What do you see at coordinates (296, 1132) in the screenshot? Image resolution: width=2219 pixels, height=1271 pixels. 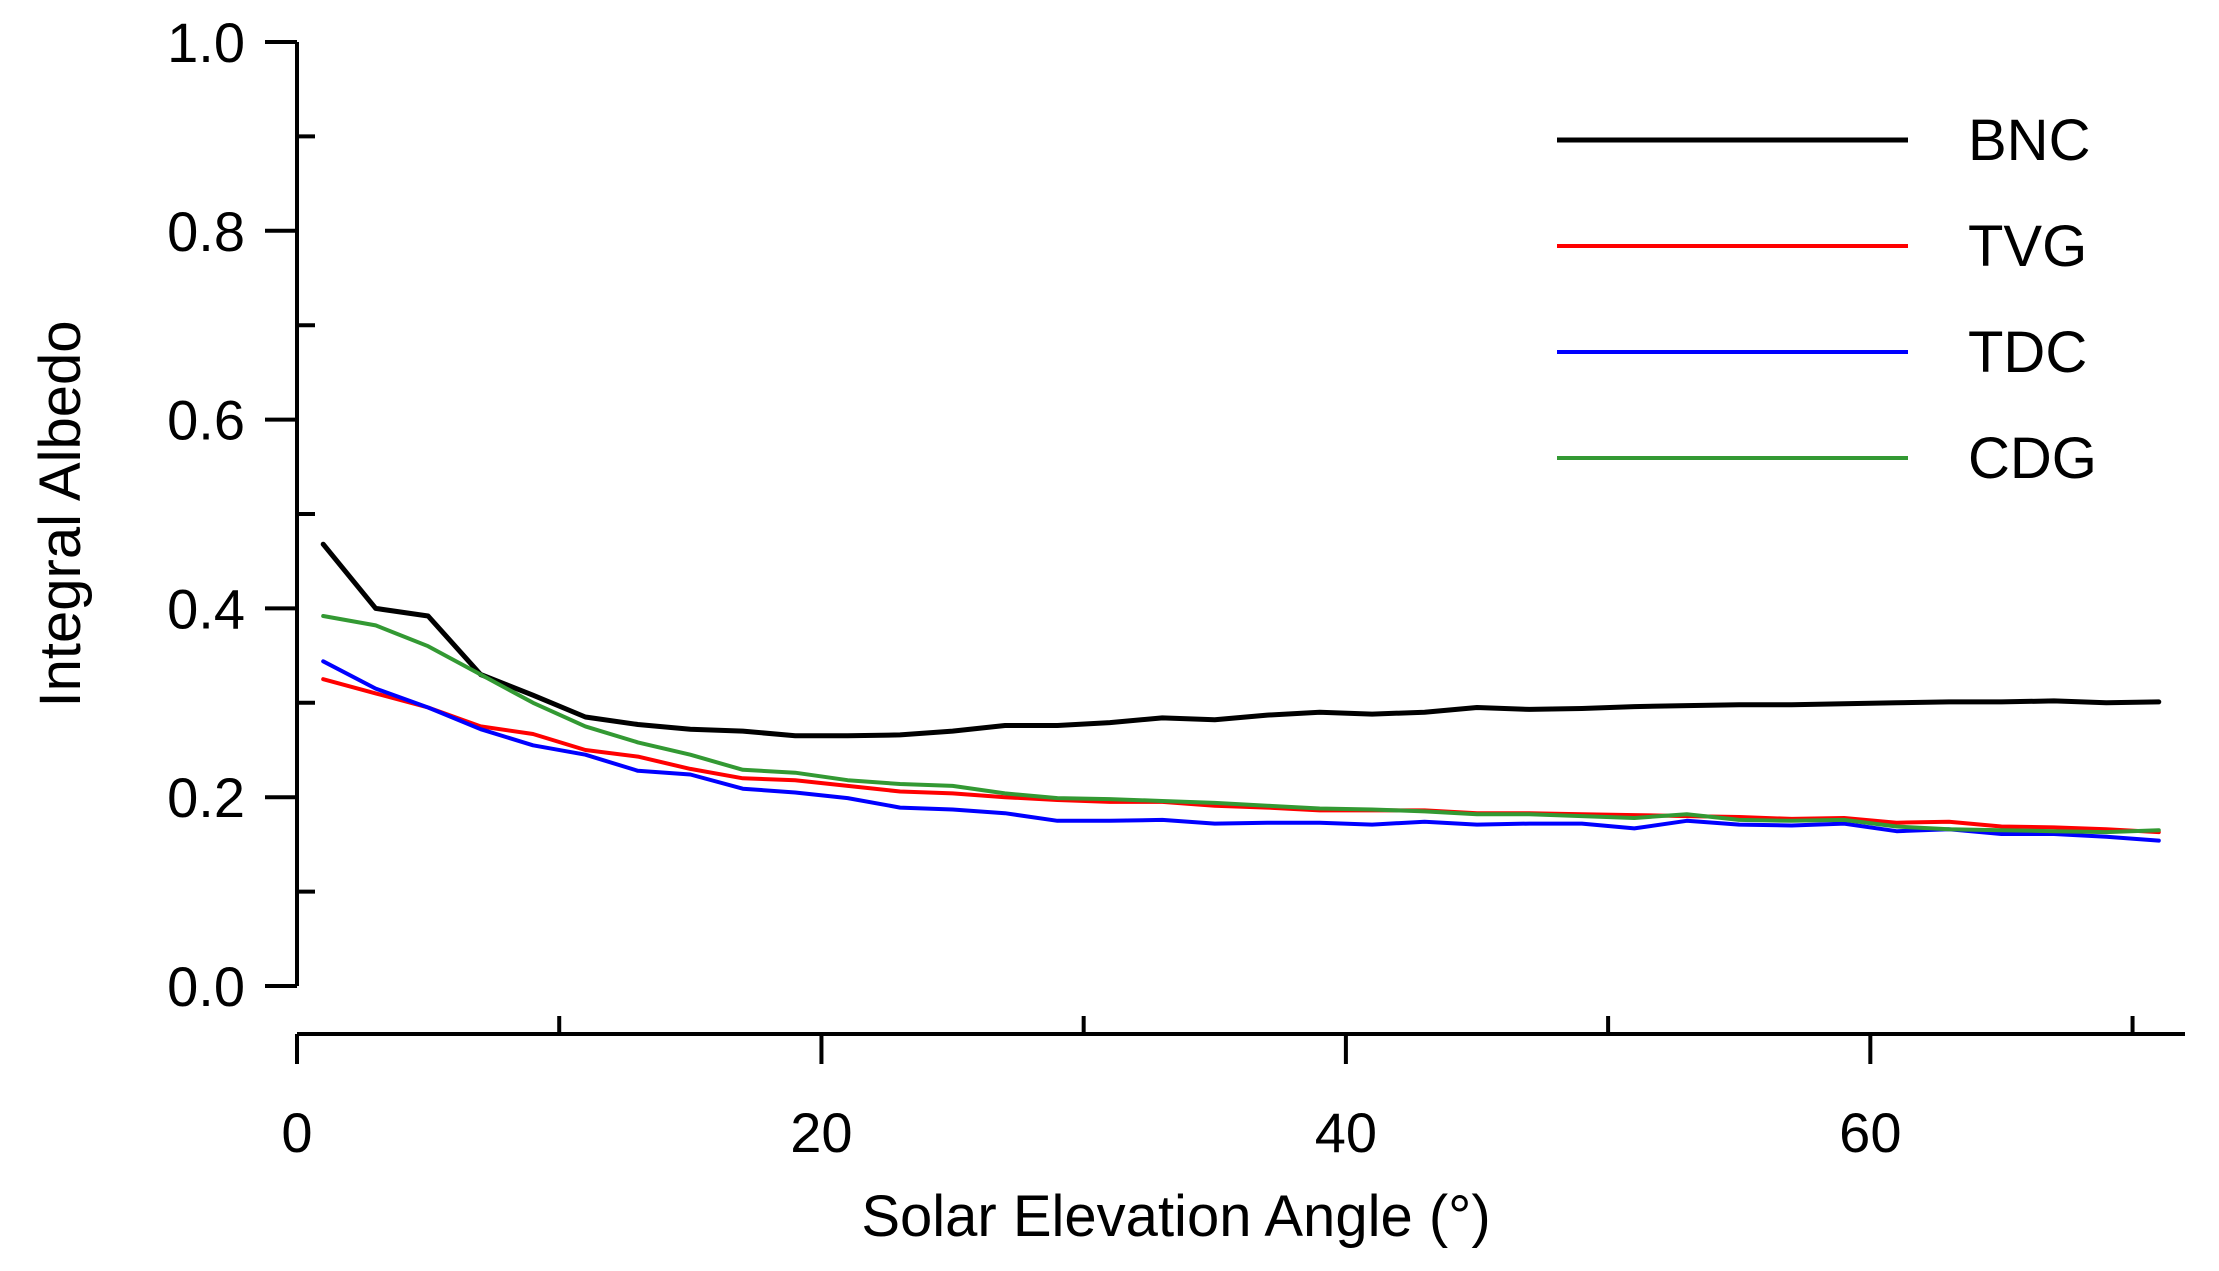 I see `x-tick-label: 0` at bounding box center [296, 1132].